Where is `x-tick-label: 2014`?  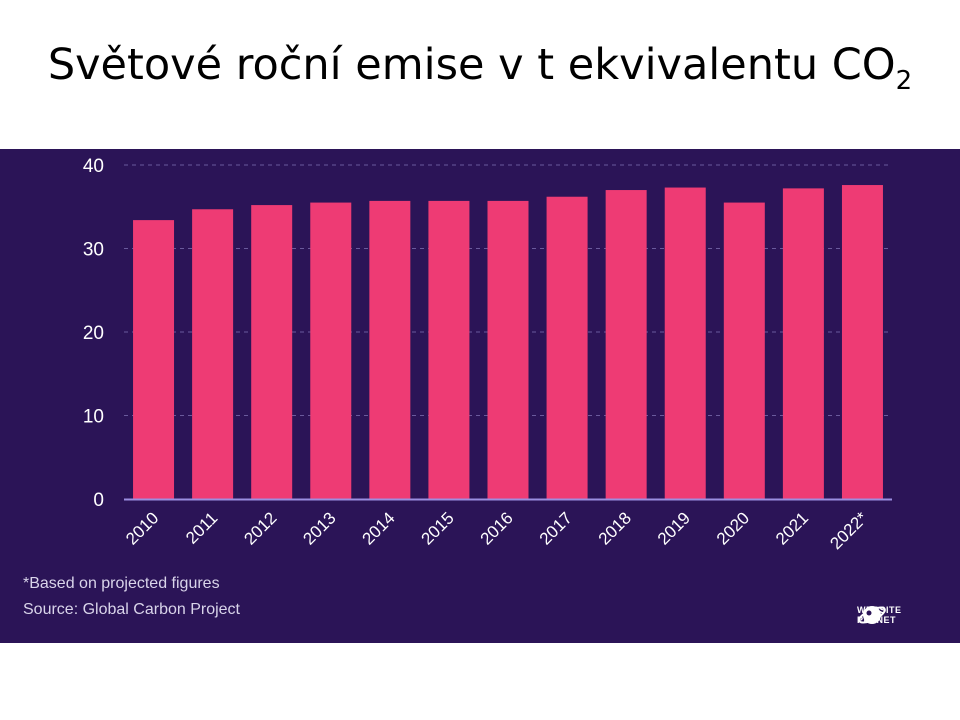
x-tick-label: 2014 is located at coordinates (378, 528).